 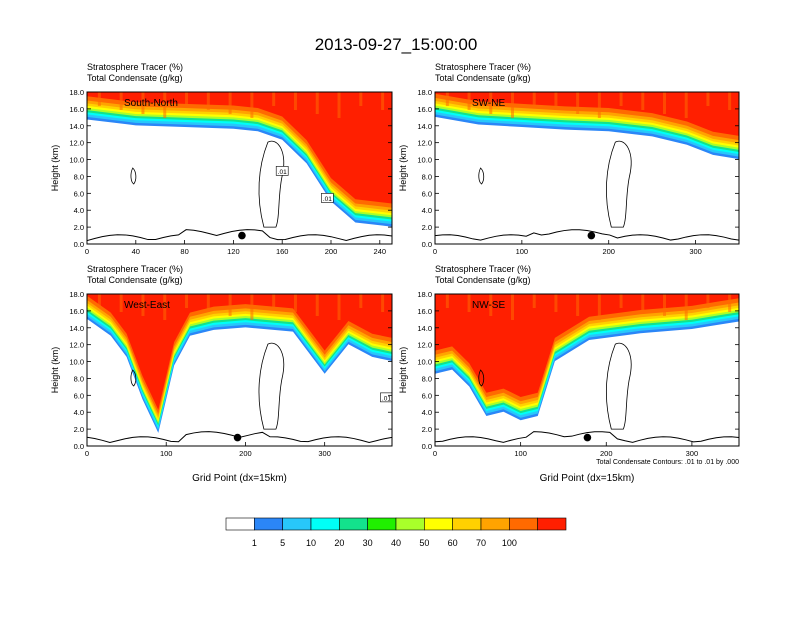 What do you see at coordinates (488, 103) in the screenshot?
I see `panel-label: SW-NE` at bounding box center [488, 103].